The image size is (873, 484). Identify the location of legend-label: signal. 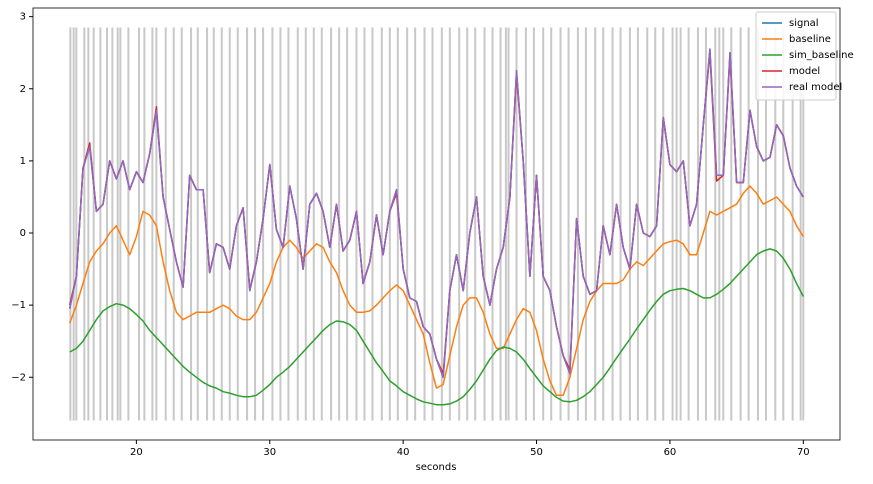
(804, 23).